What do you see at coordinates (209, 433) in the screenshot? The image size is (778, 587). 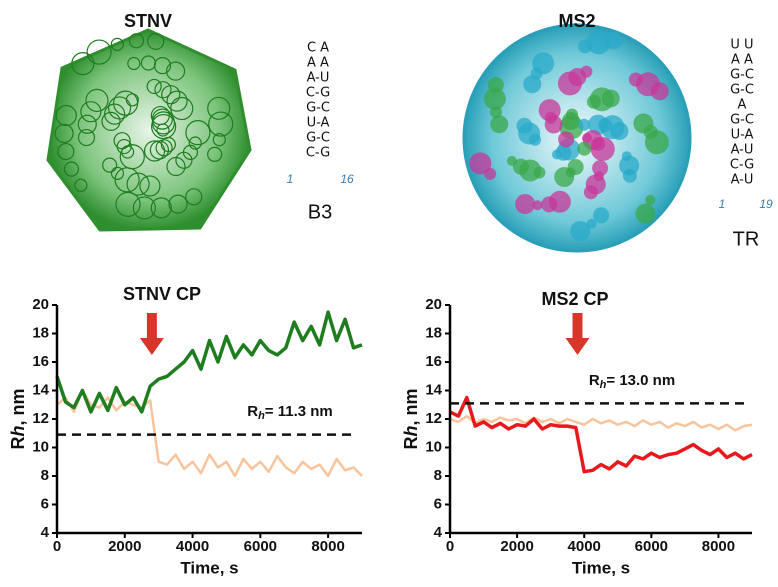 I see `data-line` at bounding box center [209, 433].